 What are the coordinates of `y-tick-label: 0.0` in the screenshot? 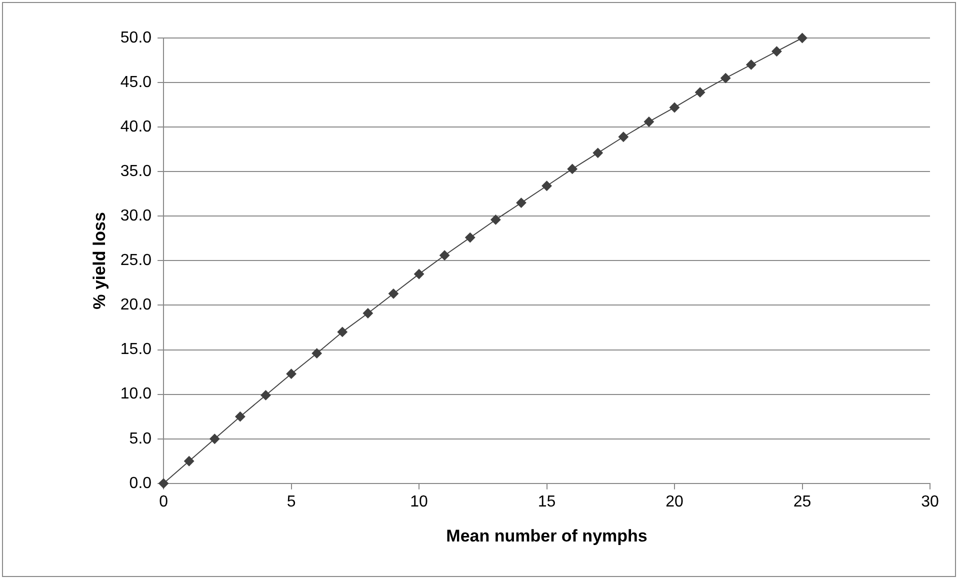 It's located at (140, 483).